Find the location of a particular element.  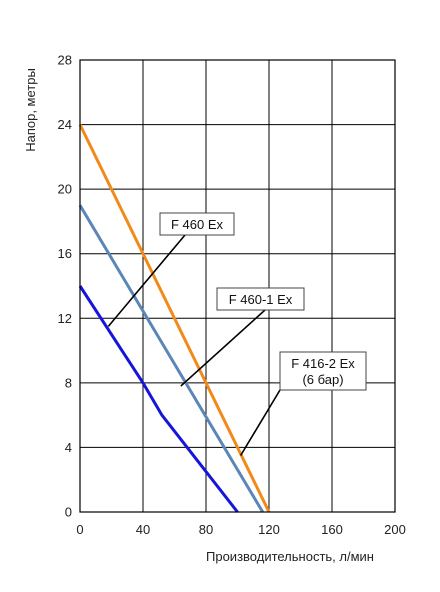

annotation-label: F 460-1 Ex is located at coordinates (261, 299).